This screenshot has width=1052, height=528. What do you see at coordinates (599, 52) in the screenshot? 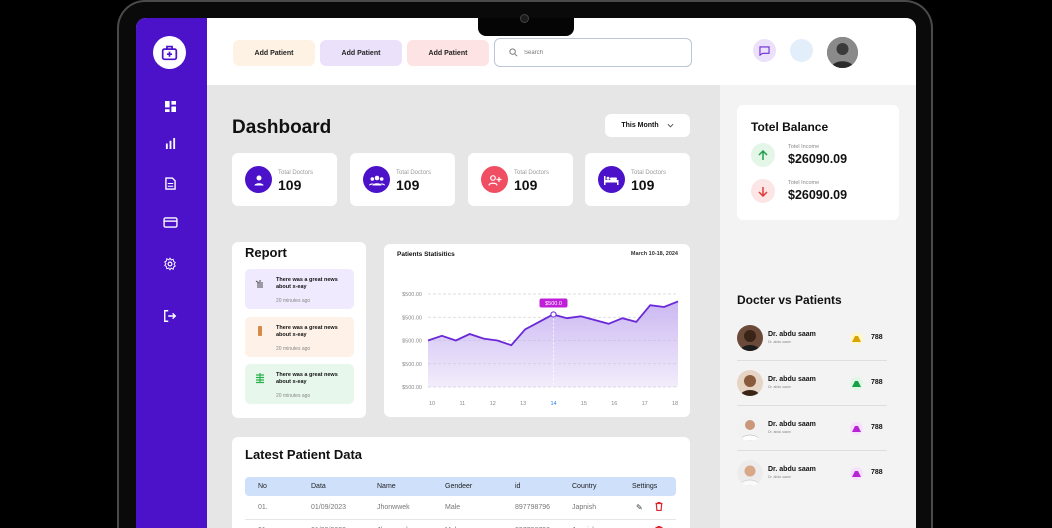
I see `search-input` at bounding box center [599, 52].